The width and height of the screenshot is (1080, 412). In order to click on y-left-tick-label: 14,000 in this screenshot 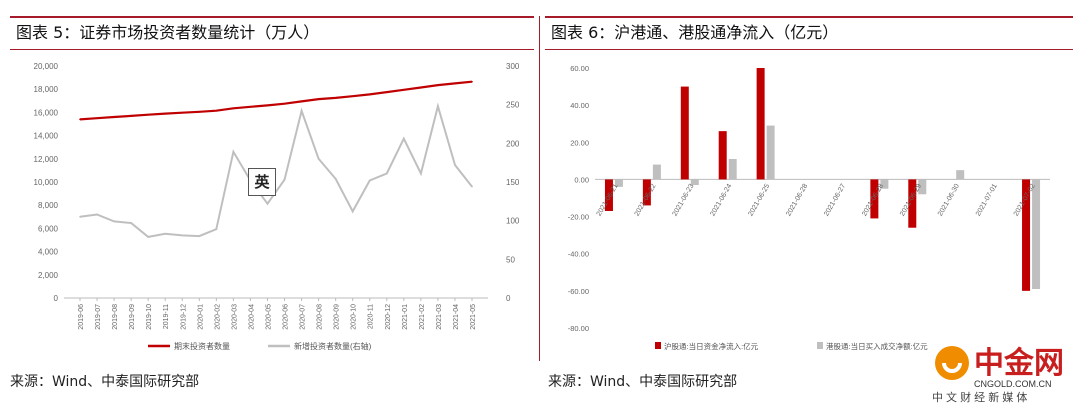, I will do `click(46, 136)`.